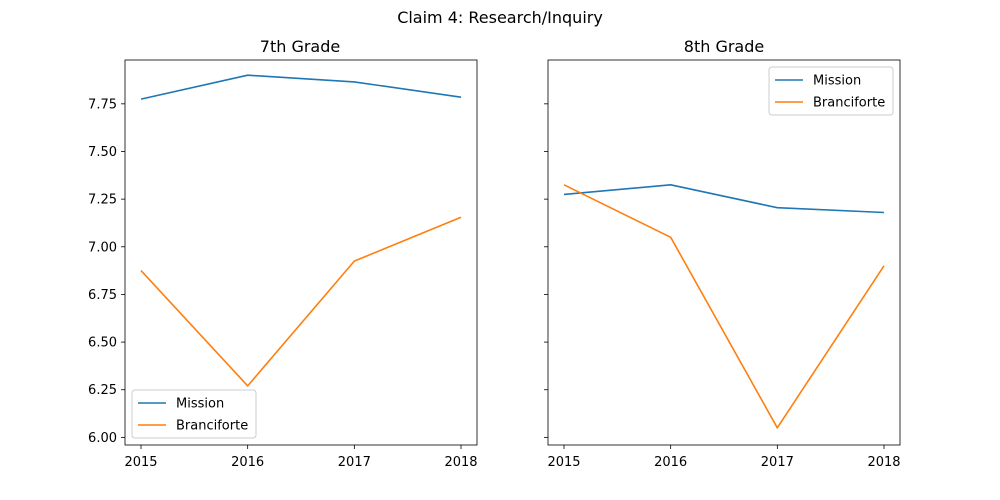  What do you see at coordinates (500, 17) in the screenshot?
I see `figure-title: Claim 4: Research/Inquiry` at bounding box center [500, 17].